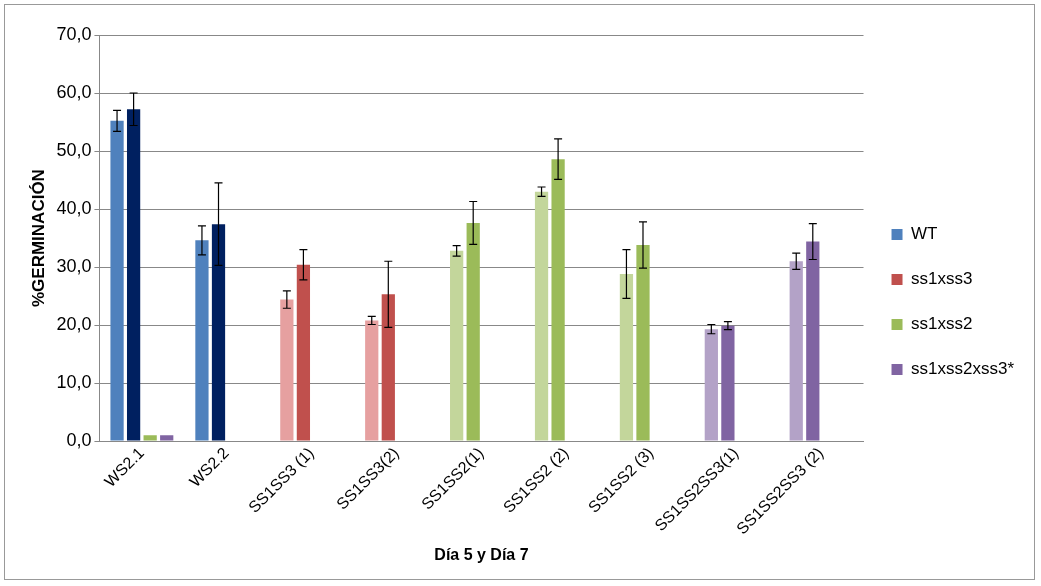 The image size is (1041, 586). What do you see at coordinates (942, 279) in the screenshot?
I see `legend-label: ss1xss3` at bounding box center [942, 279].